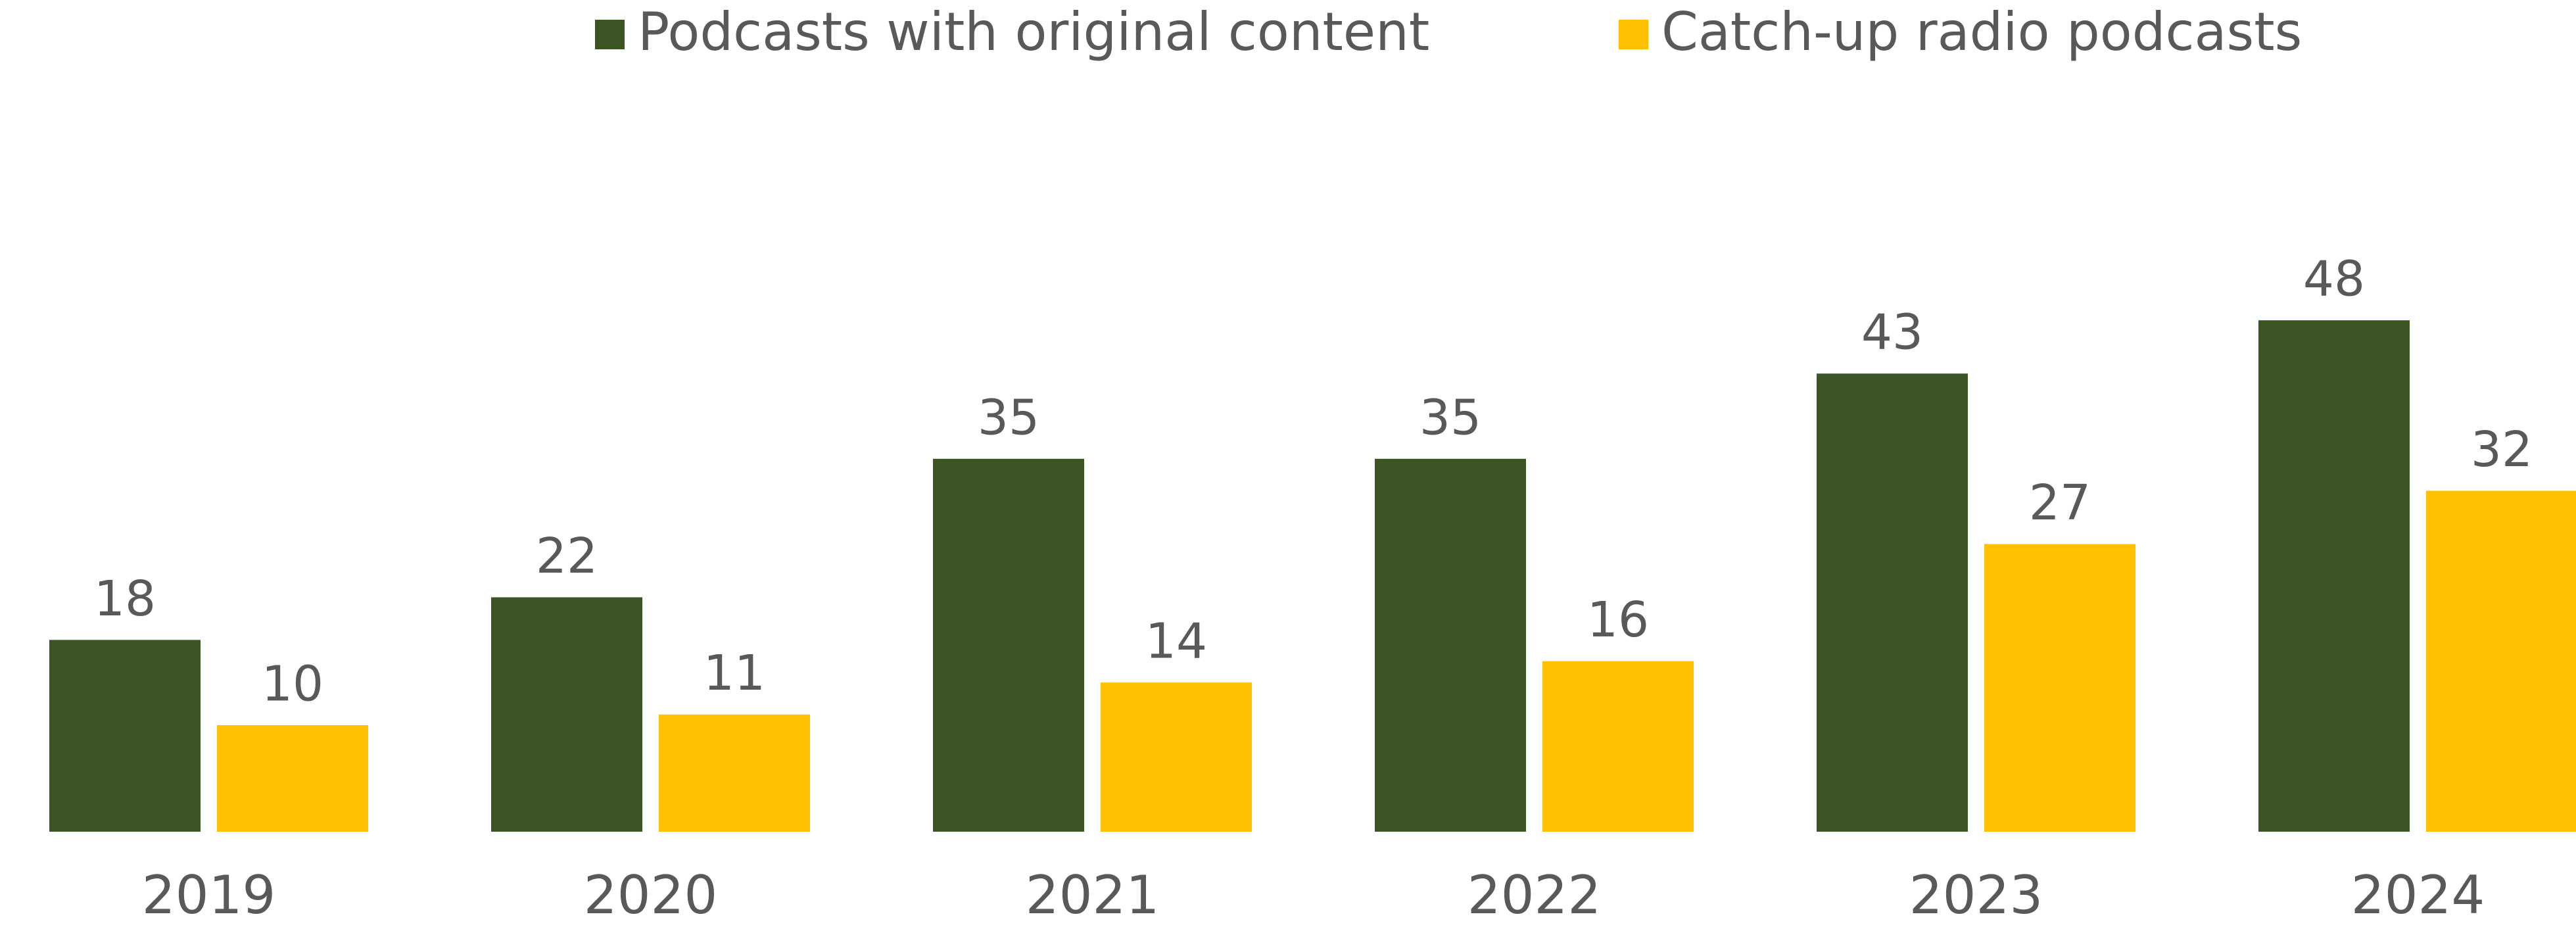 This screenshot has height=929, width=2576. What do you see at coordinates (209, 895) in the screenshot?
I see `x-tick-label: 2019` at bounding box center [209, 895].